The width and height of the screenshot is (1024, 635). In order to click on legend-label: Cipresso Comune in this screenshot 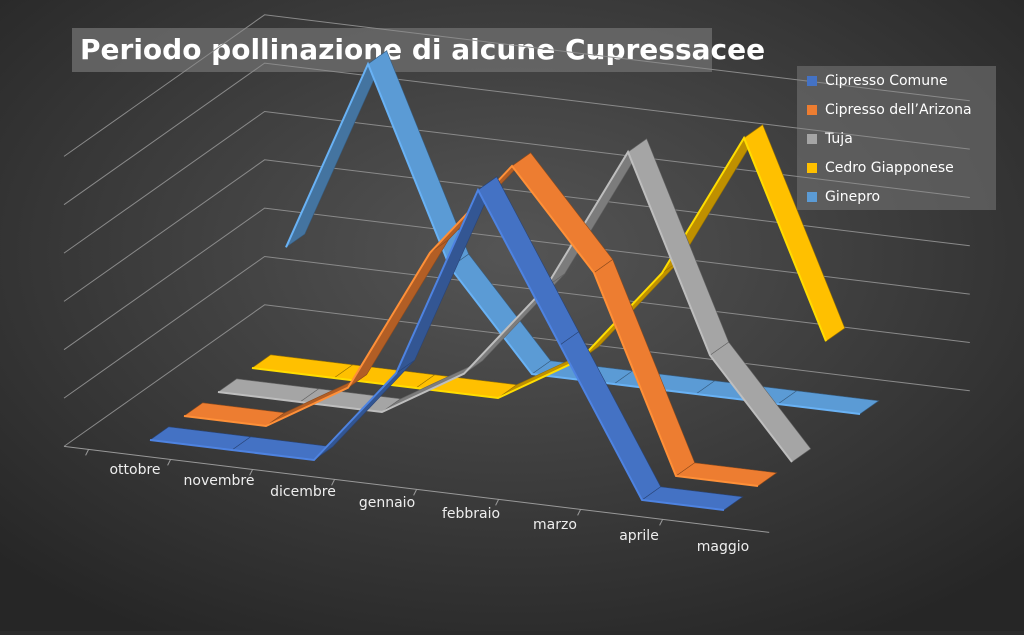, I will do `click(886, 81)`.